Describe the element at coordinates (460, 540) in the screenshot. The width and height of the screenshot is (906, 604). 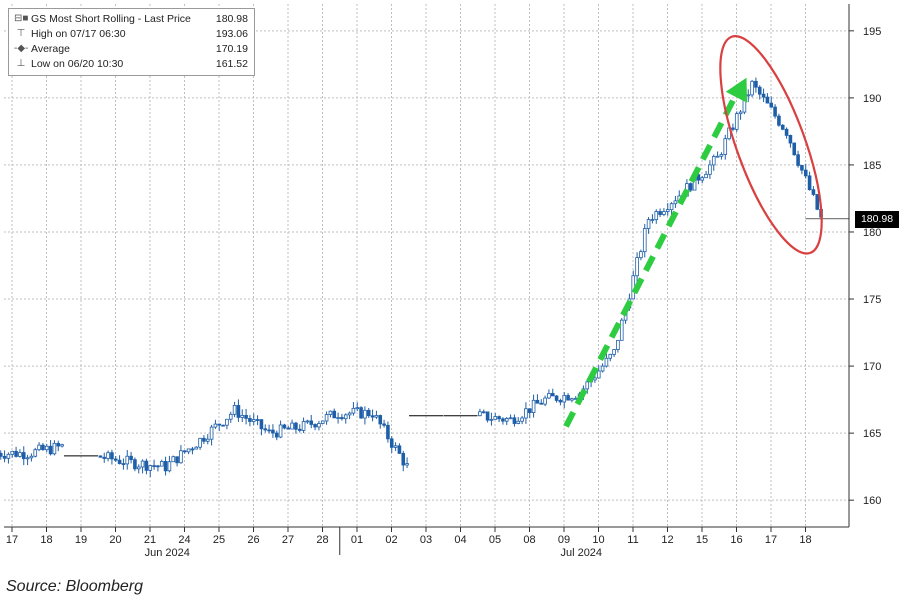
I see `x-tick-label: 04` at that location.